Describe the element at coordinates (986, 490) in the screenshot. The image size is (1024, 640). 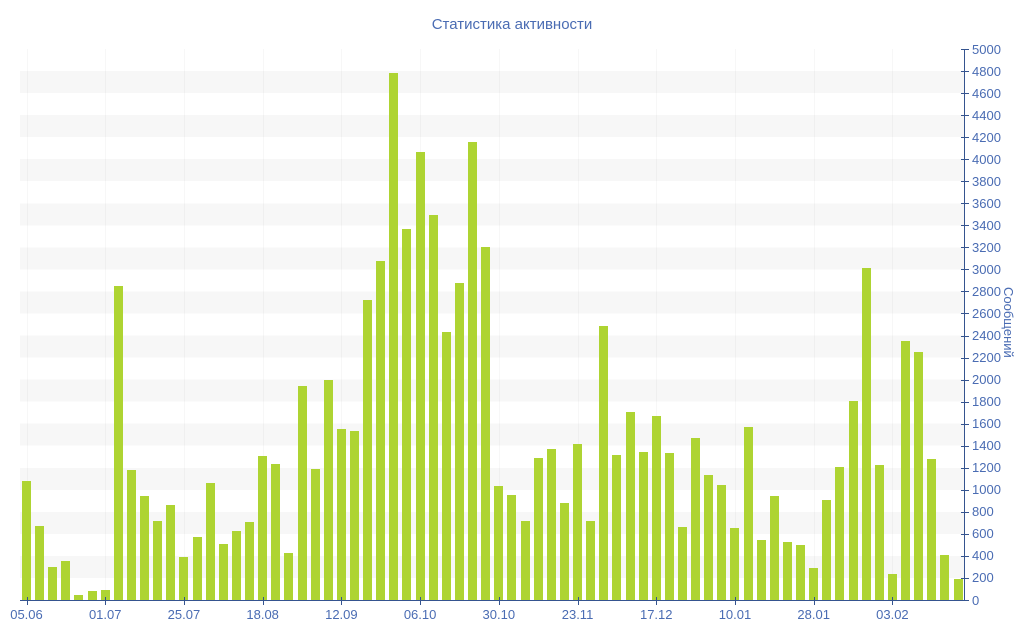
I see `y-axis-tick-label: 1000` at that location.